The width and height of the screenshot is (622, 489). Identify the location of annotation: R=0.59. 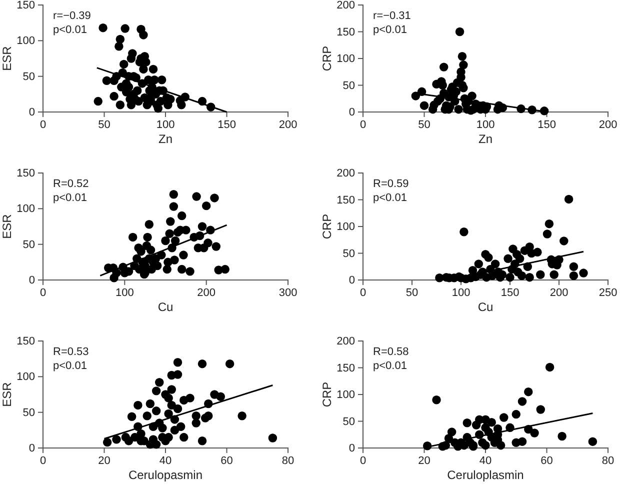
(391, 184).